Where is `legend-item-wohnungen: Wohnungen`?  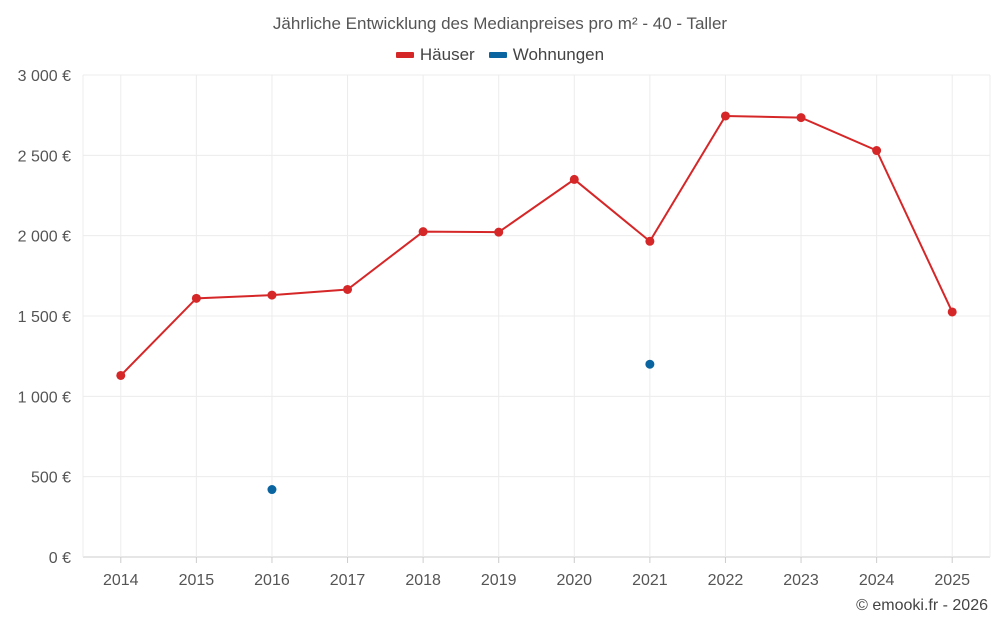
legend-item-wohnungen: Wohnungen is located at coordinates (546, 55).